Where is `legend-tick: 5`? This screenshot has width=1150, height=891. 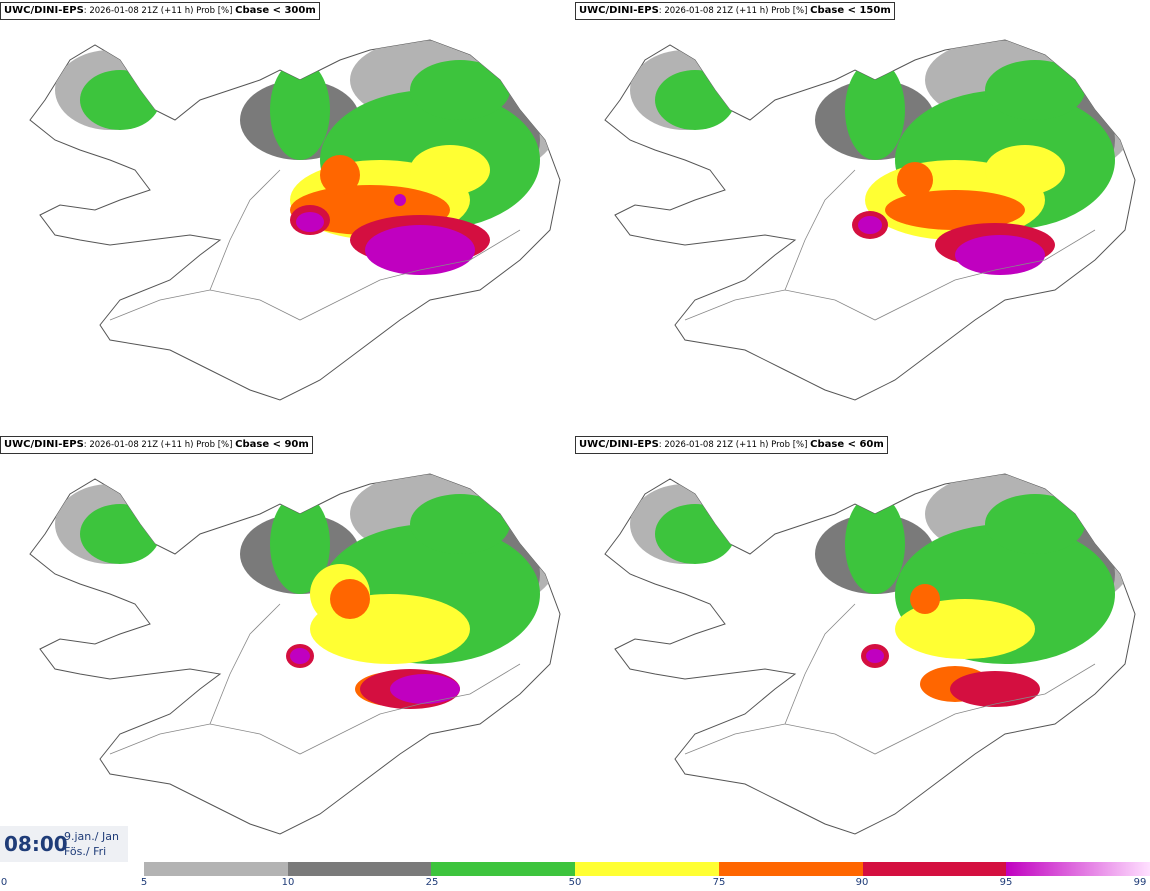
legend-tick: 5 is located at coordinates (144, 882).